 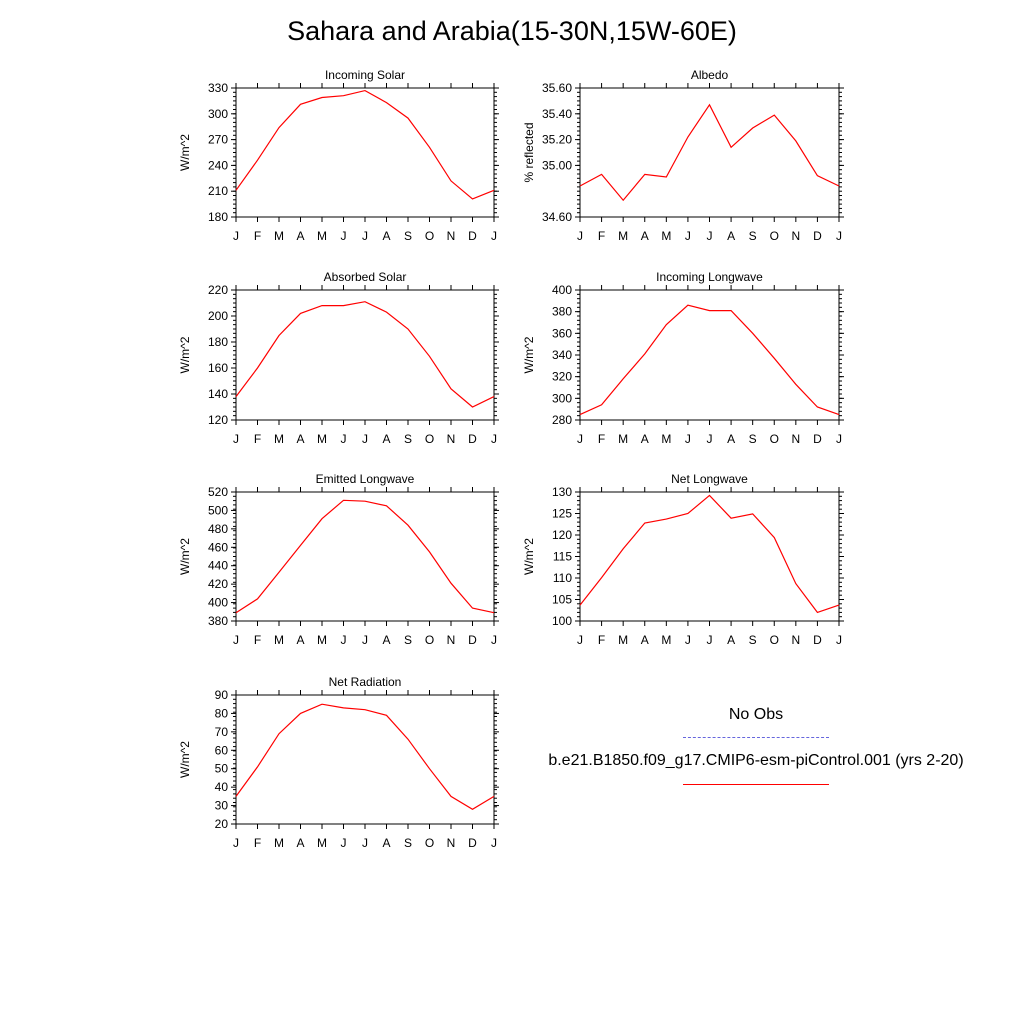 I want to click on chart-title: Albedo, so click(x=710, y=75).